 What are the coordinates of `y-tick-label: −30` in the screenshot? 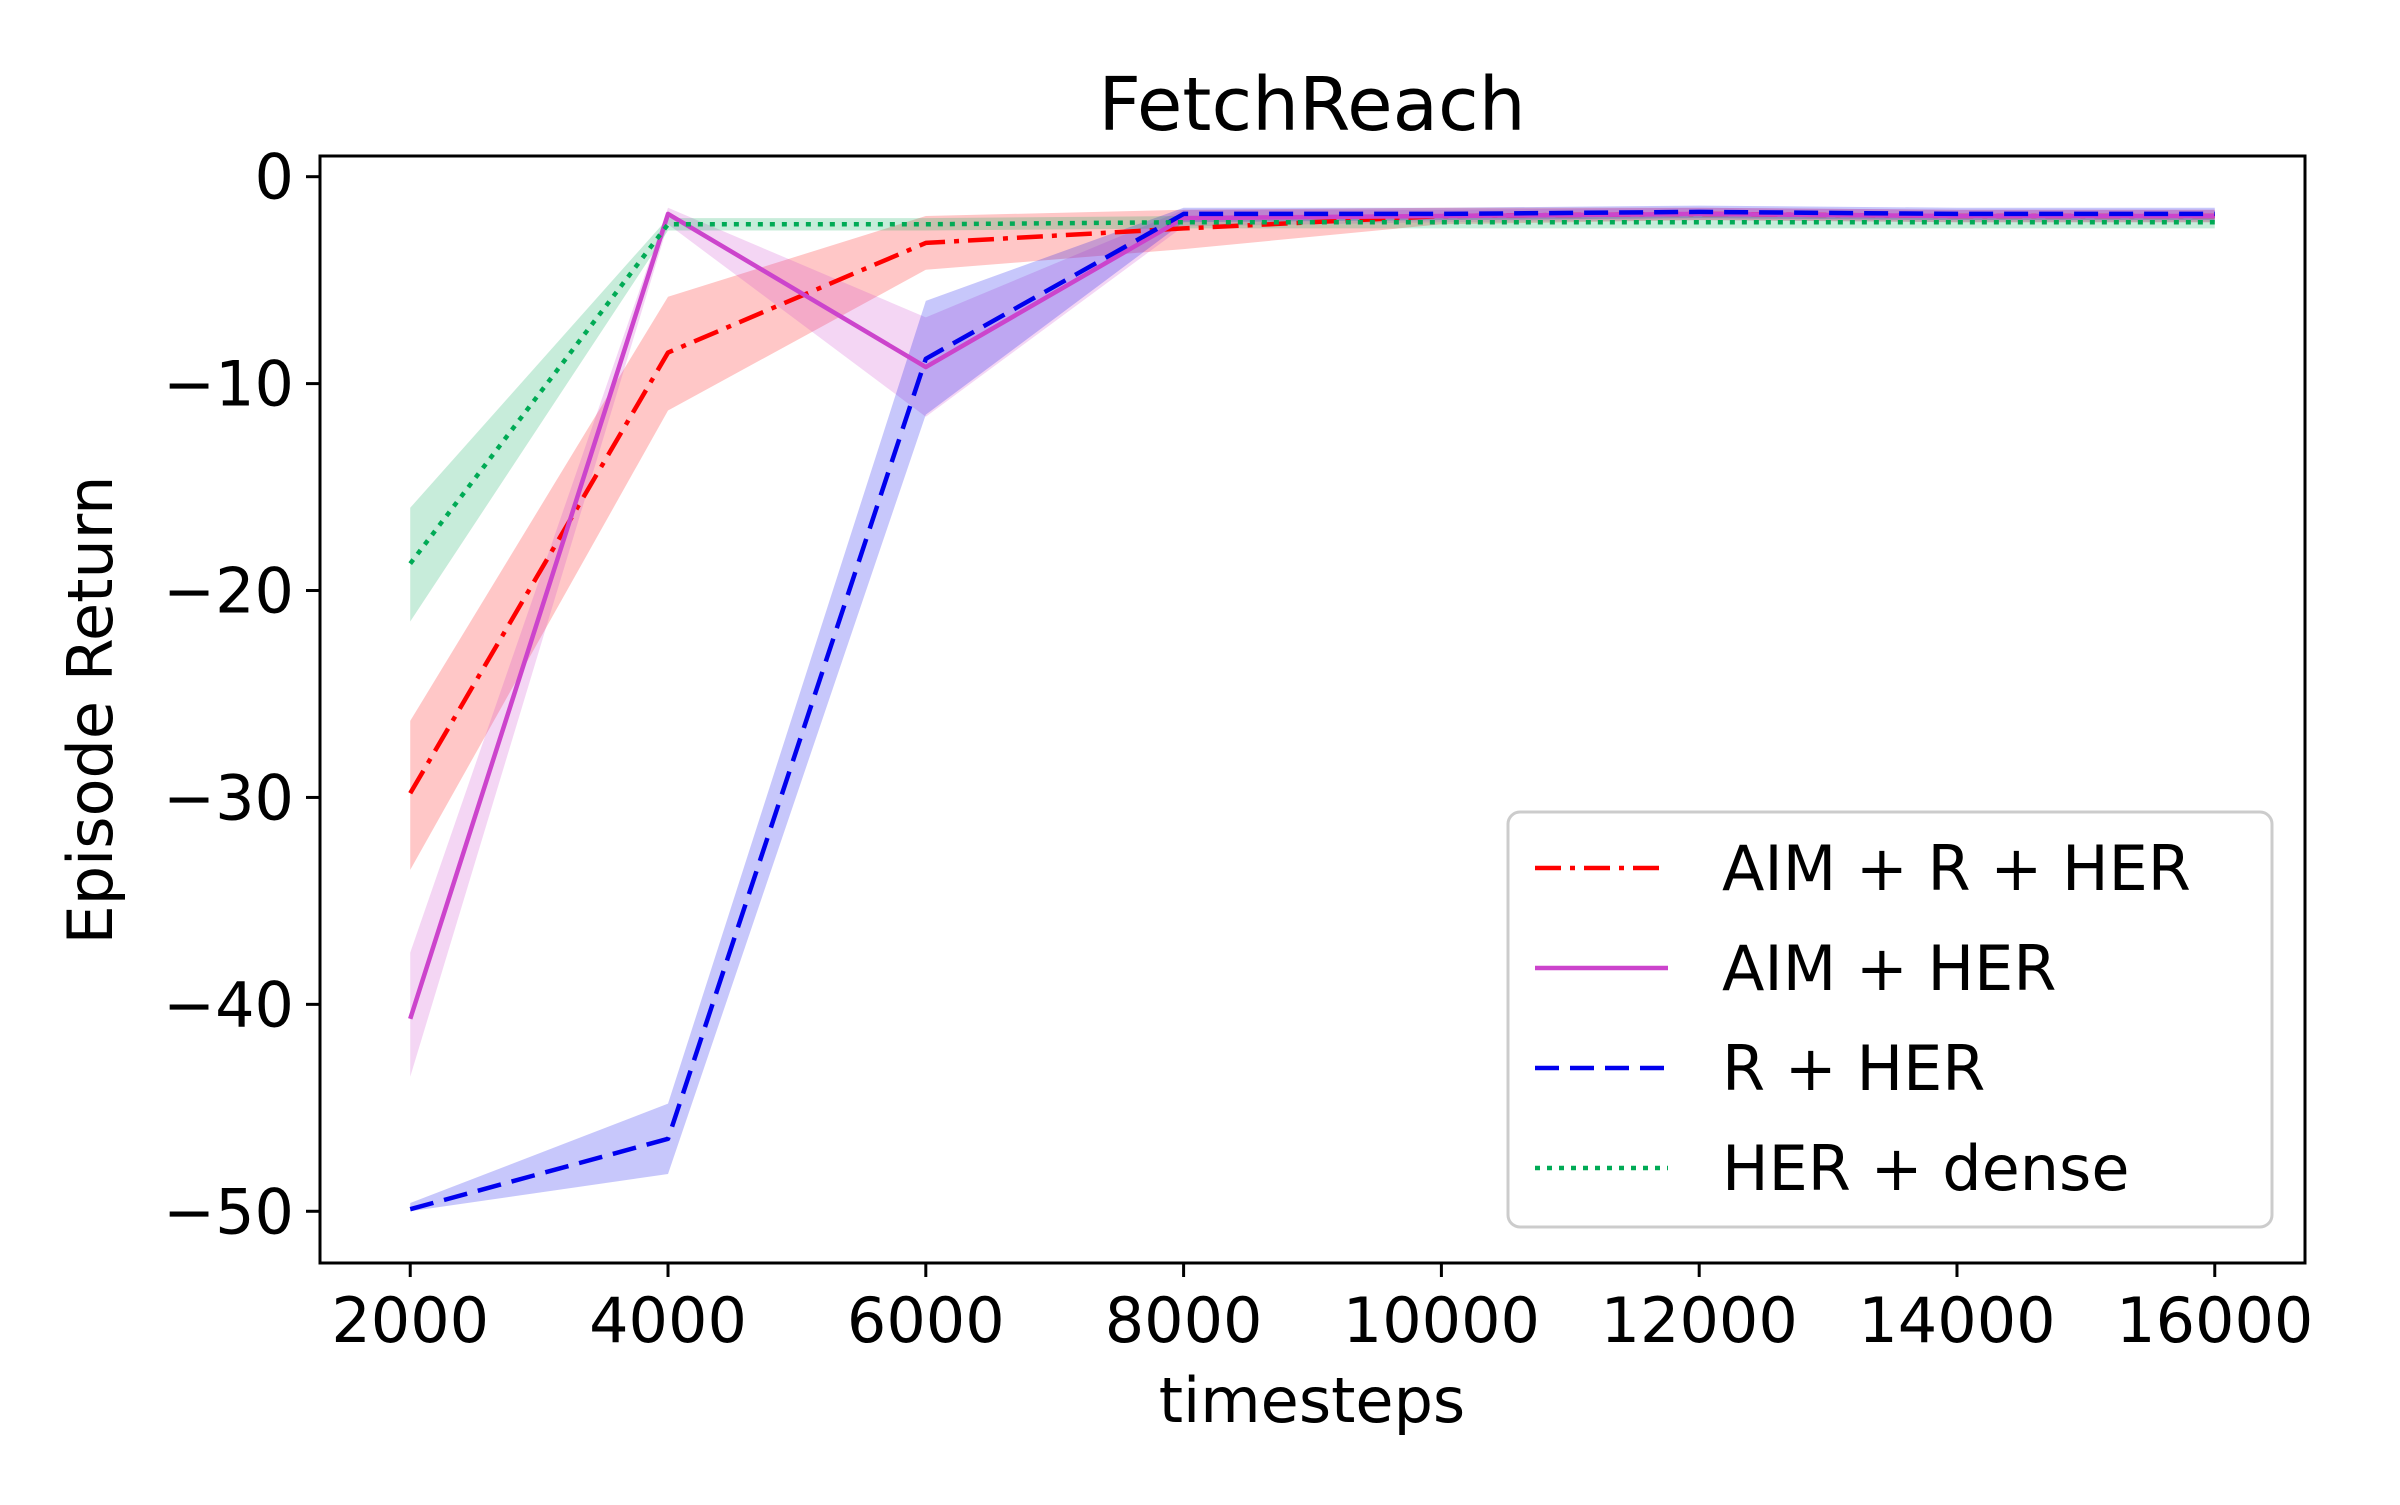 It's located at (228, 797).